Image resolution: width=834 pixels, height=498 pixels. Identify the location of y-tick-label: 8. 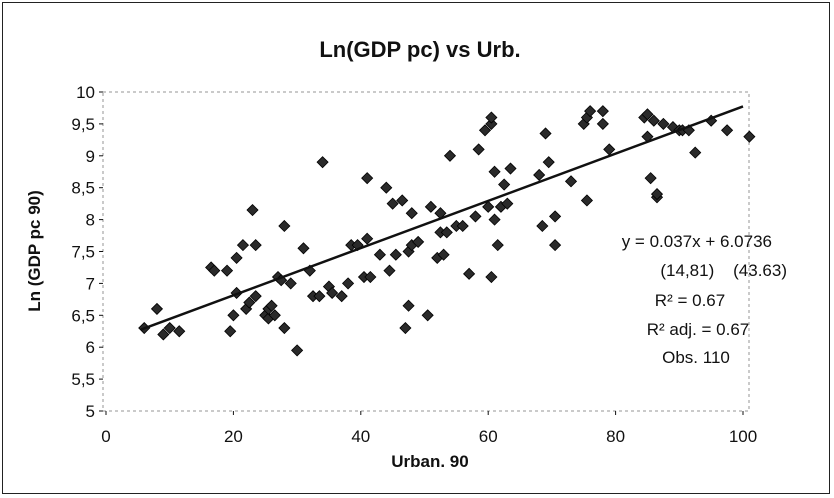
(90, 220).